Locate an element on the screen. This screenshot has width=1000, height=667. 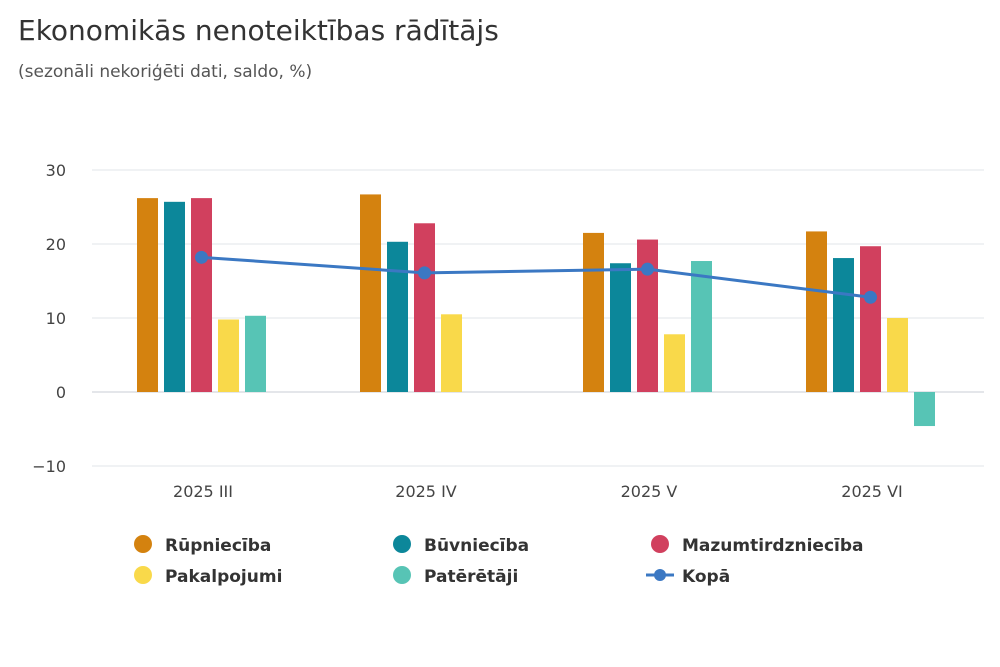
total-line-path is located at coordinates (536, 277).